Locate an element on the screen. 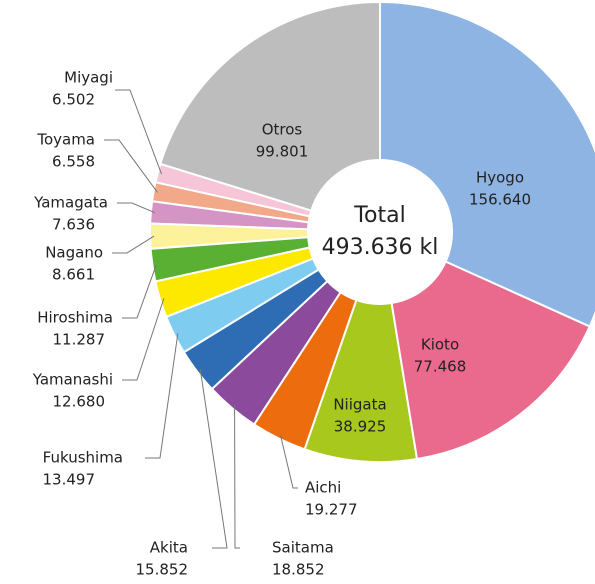  slice-label: Aichi is located at coordinates (323, 488).